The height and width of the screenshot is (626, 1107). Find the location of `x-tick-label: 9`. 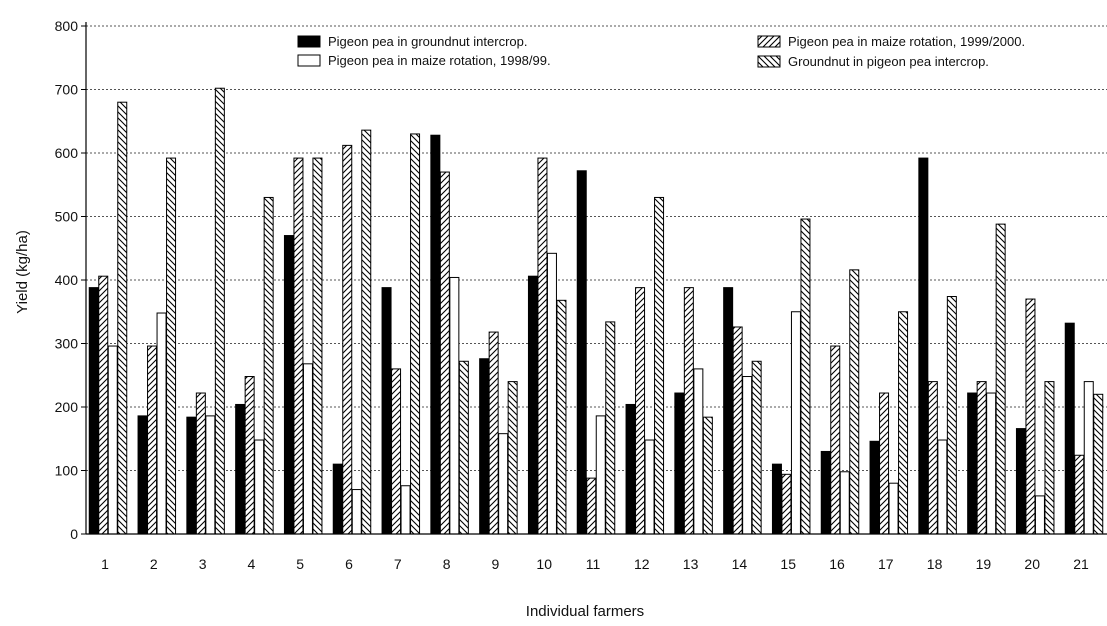

x-tick-label: 9 is located at coordinates (496, 564).